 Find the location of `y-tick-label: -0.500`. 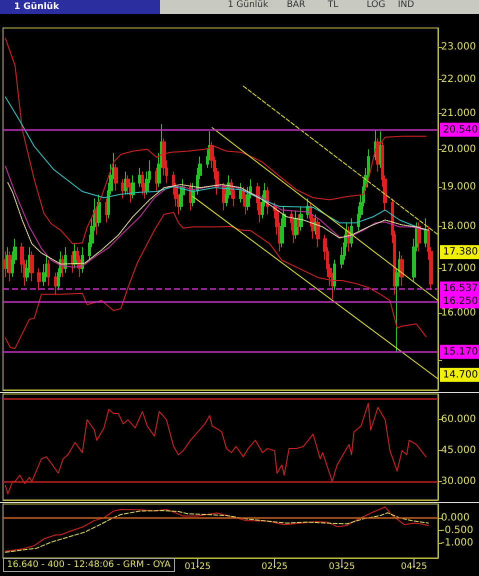

y-tick-label: -0.500 is located at coordinates (457, 530).